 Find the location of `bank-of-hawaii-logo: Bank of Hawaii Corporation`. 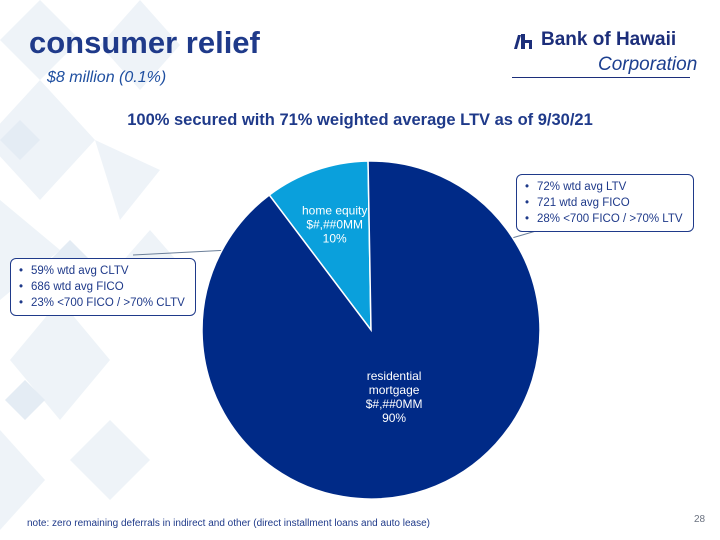

bank-of-hawaii-logo: Bank of Hawaii Corporation is located at coordinates (604, 56).